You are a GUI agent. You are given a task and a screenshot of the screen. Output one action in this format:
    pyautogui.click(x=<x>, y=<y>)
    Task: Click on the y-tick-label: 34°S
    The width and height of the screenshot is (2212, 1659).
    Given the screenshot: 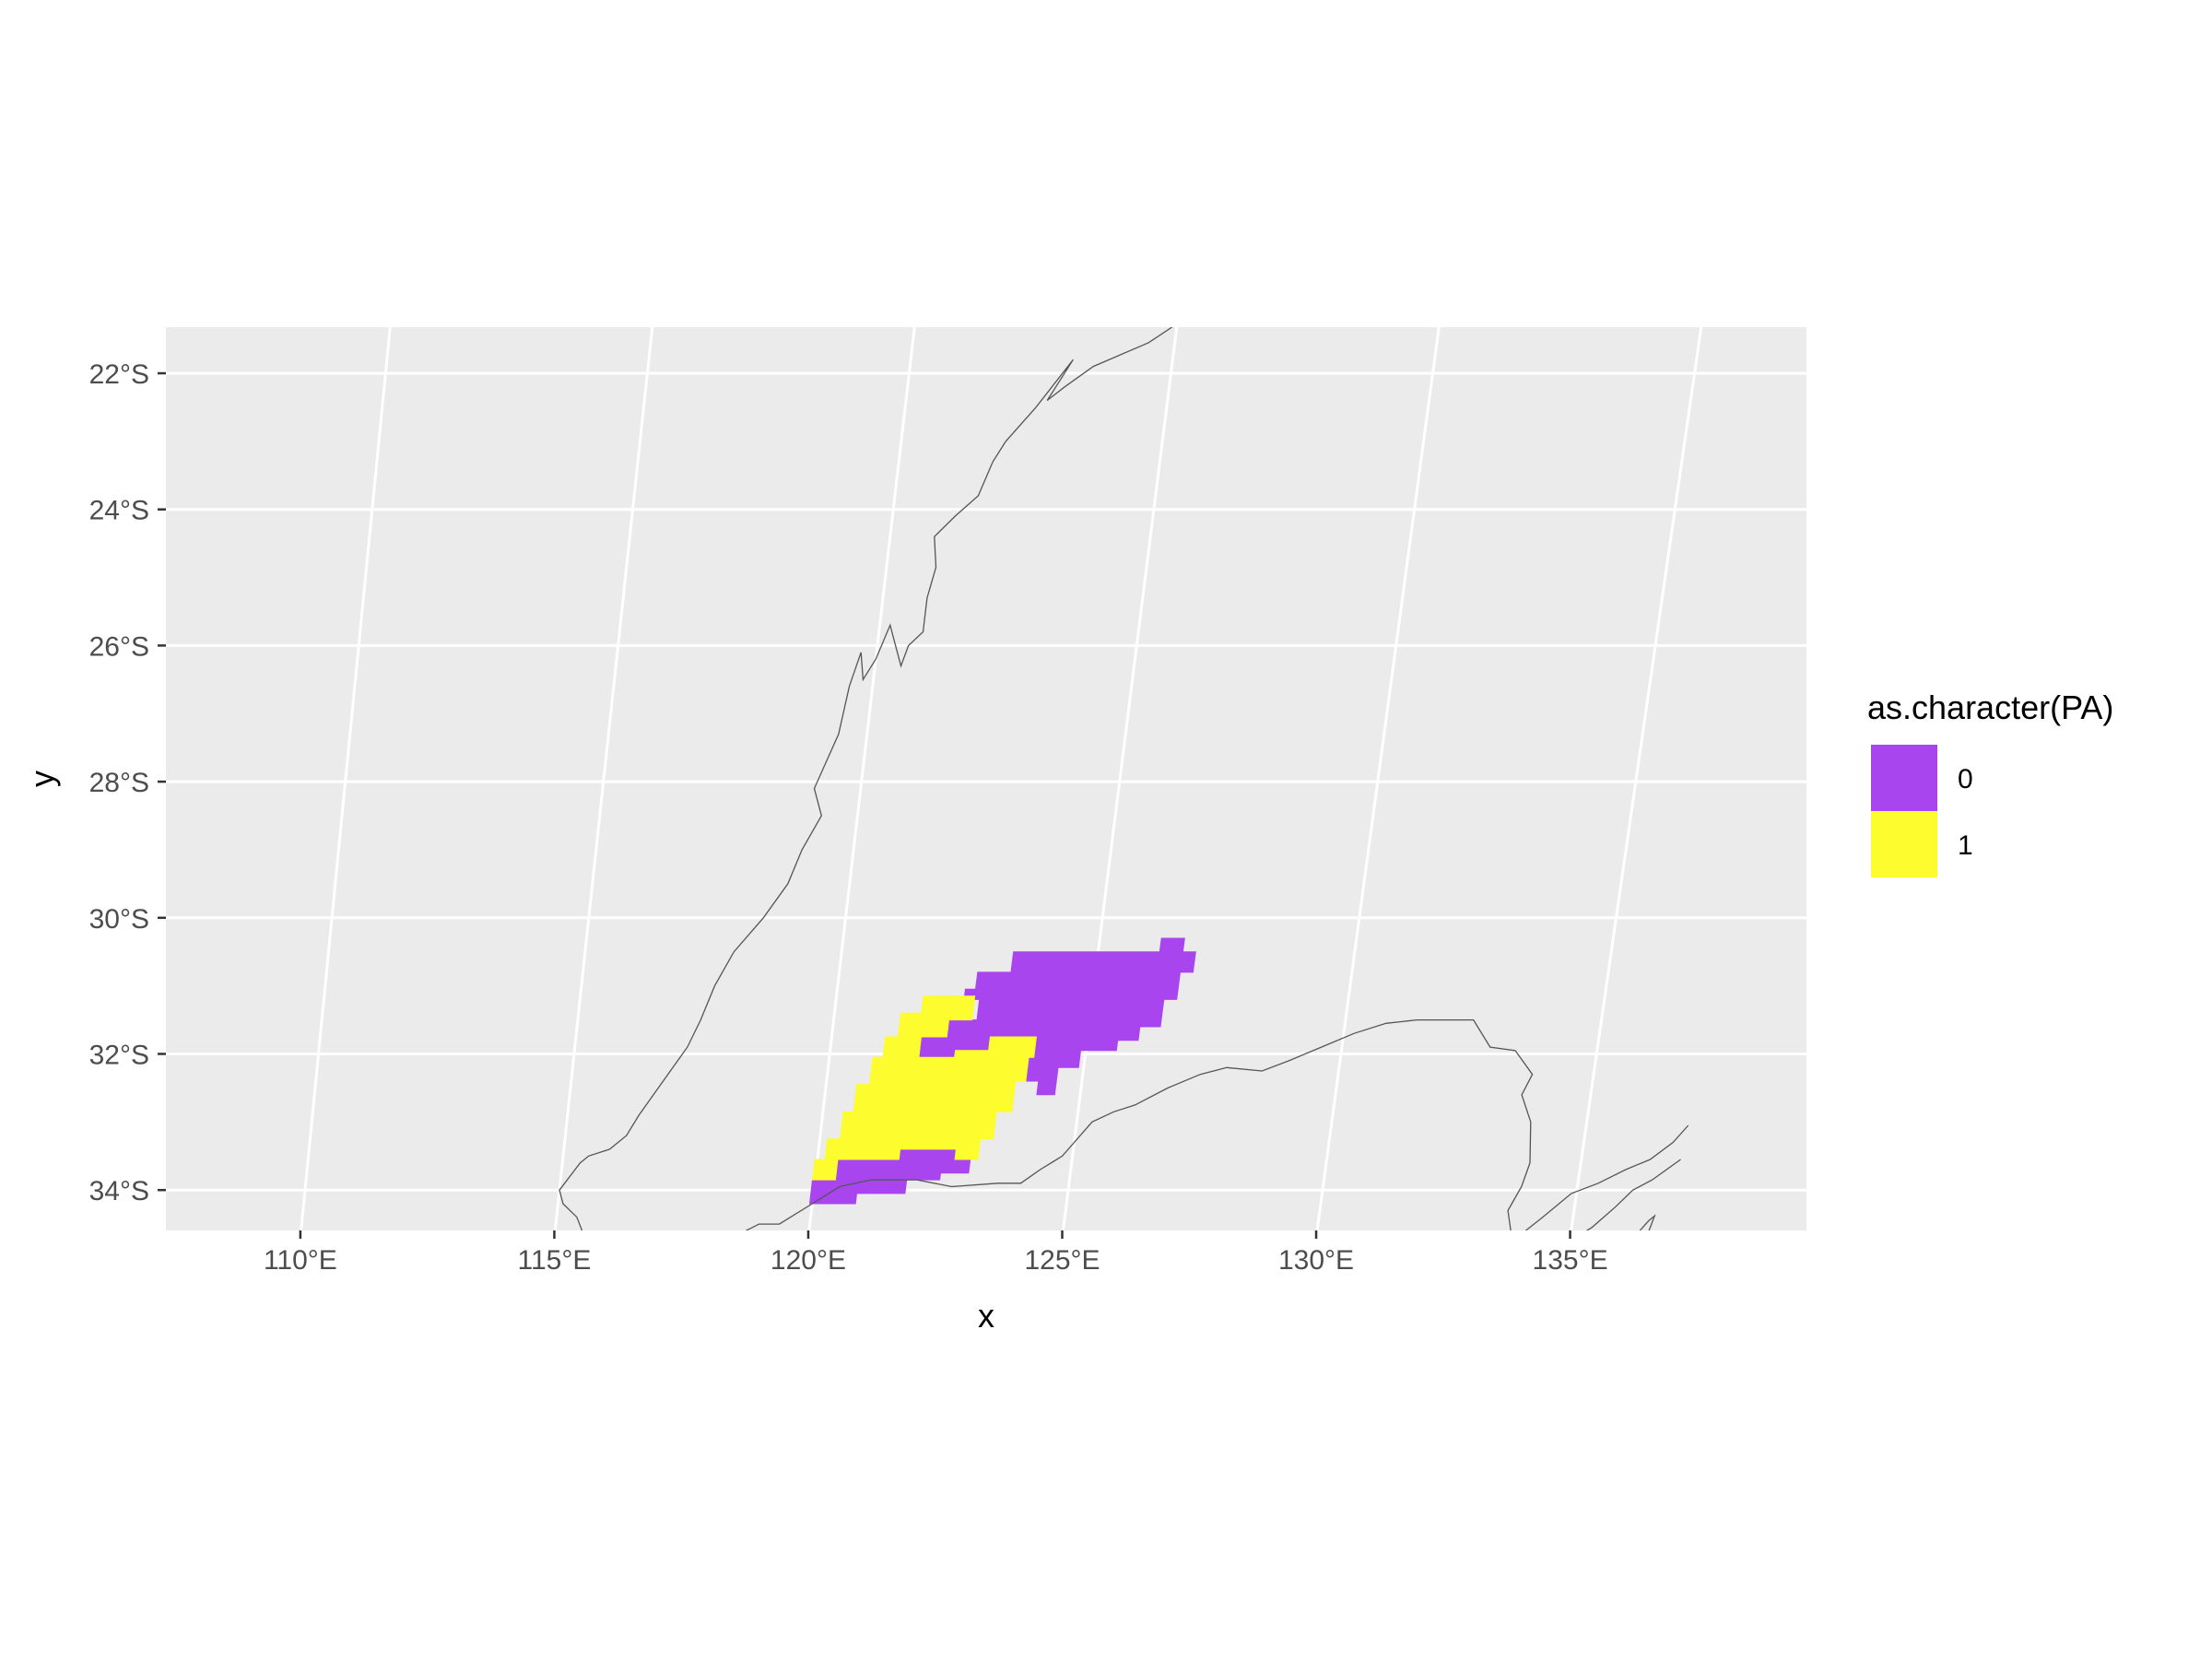 What is the action you would take?
    pyautogui.click(x=119, y=1191)
    